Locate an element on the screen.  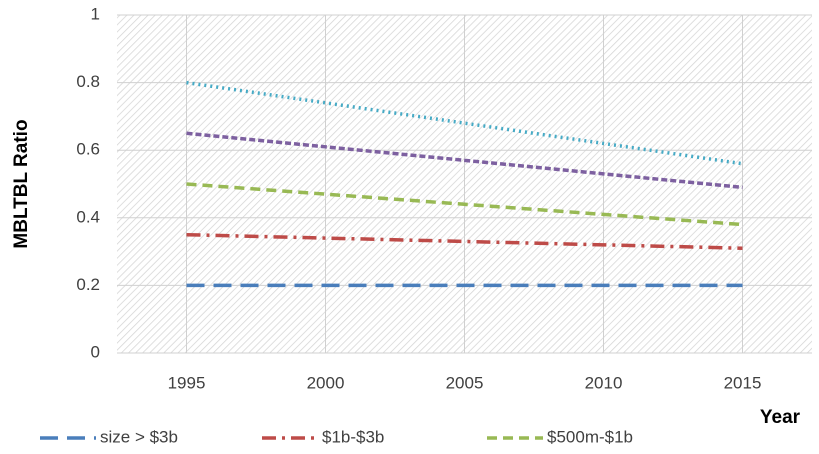
y-tick-label: 1 is located at coordinates (95, 13).